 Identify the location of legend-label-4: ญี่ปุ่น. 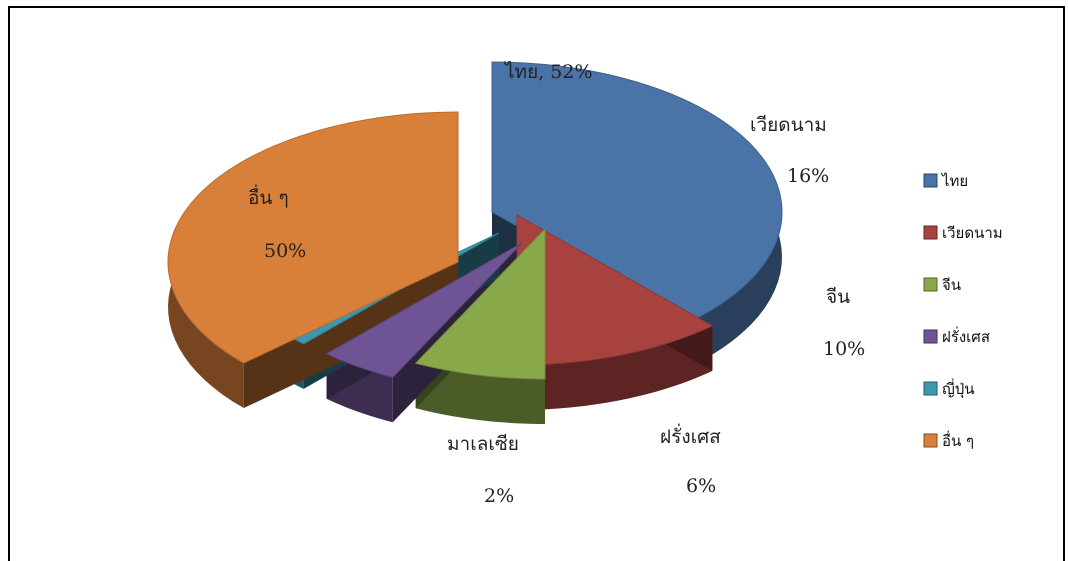
(958, 388).